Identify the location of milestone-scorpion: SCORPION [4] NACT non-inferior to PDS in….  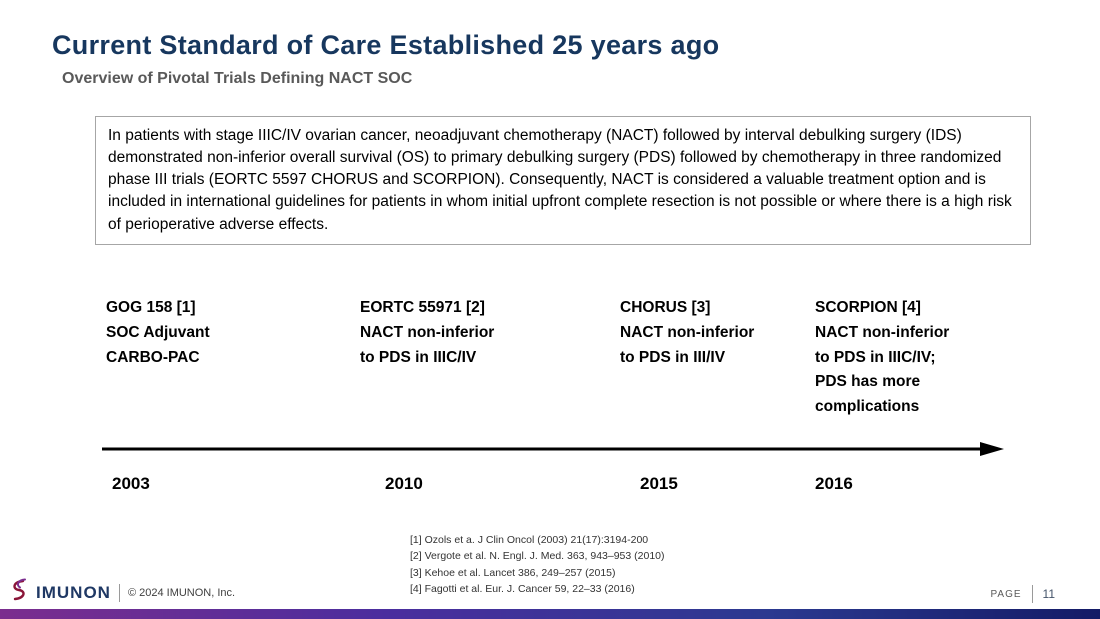
(882, 357).